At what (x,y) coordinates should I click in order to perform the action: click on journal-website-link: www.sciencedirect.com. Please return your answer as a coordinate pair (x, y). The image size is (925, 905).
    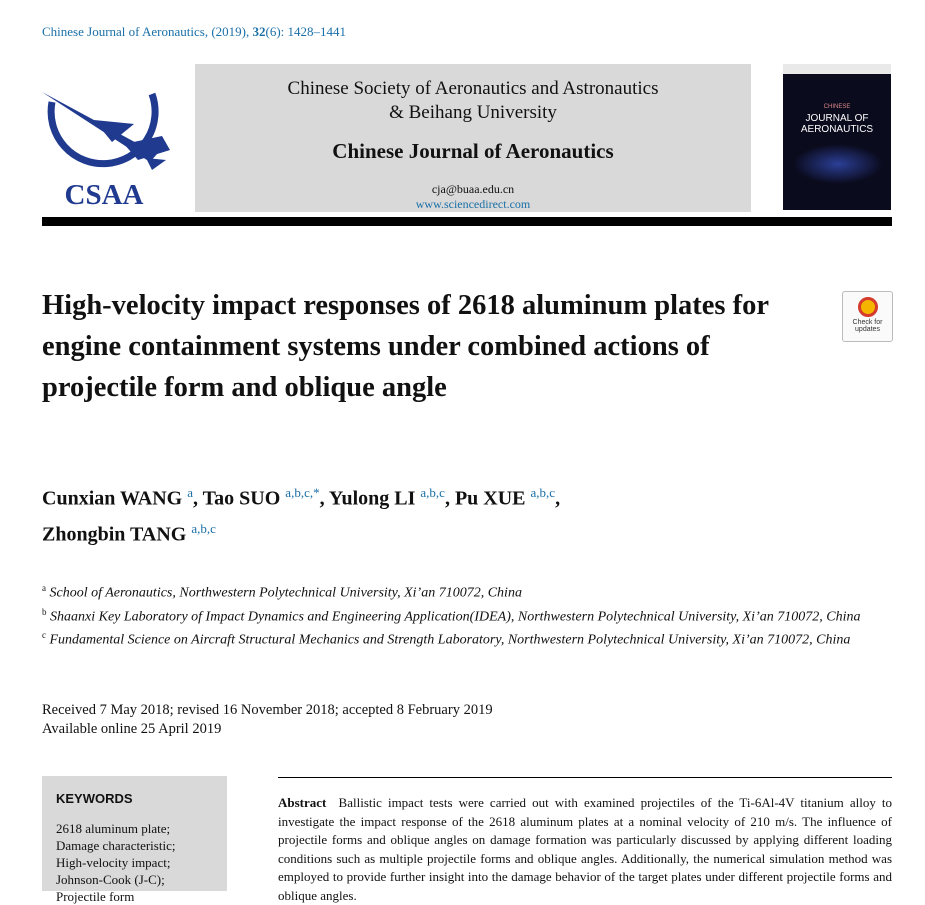
    Looking at the image, I should click on (473, 204).